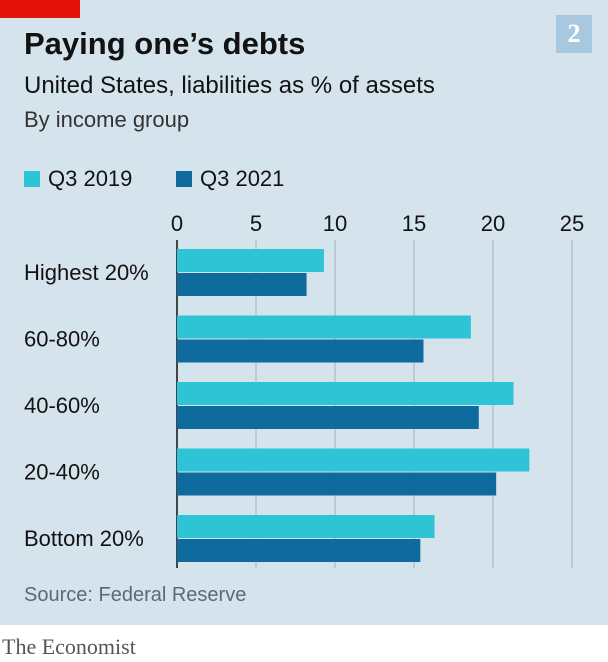 The image size is (608, 662). I want to click on bar-bottom-20--q3-2019, so click(306, 526).